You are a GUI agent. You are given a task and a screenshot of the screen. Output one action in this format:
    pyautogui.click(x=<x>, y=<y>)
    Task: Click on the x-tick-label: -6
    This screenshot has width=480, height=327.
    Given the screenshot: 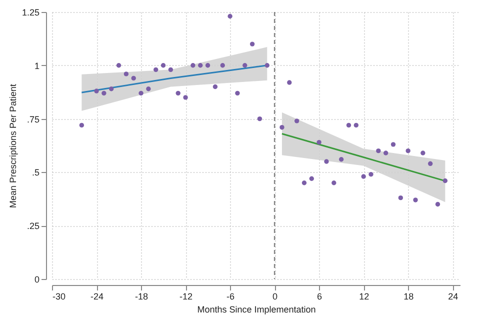 What is the action you would take?
    pyautogui.click(x=230, y=297)
    